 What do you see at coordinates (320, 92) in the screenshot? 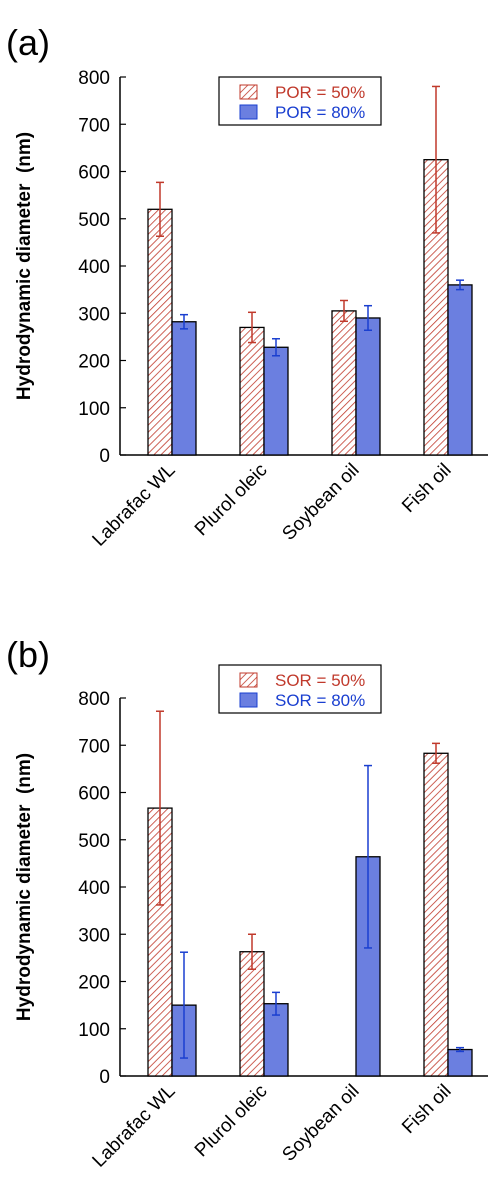
I see `legend-label: POR = 50%` at bounding box center [320, 92].